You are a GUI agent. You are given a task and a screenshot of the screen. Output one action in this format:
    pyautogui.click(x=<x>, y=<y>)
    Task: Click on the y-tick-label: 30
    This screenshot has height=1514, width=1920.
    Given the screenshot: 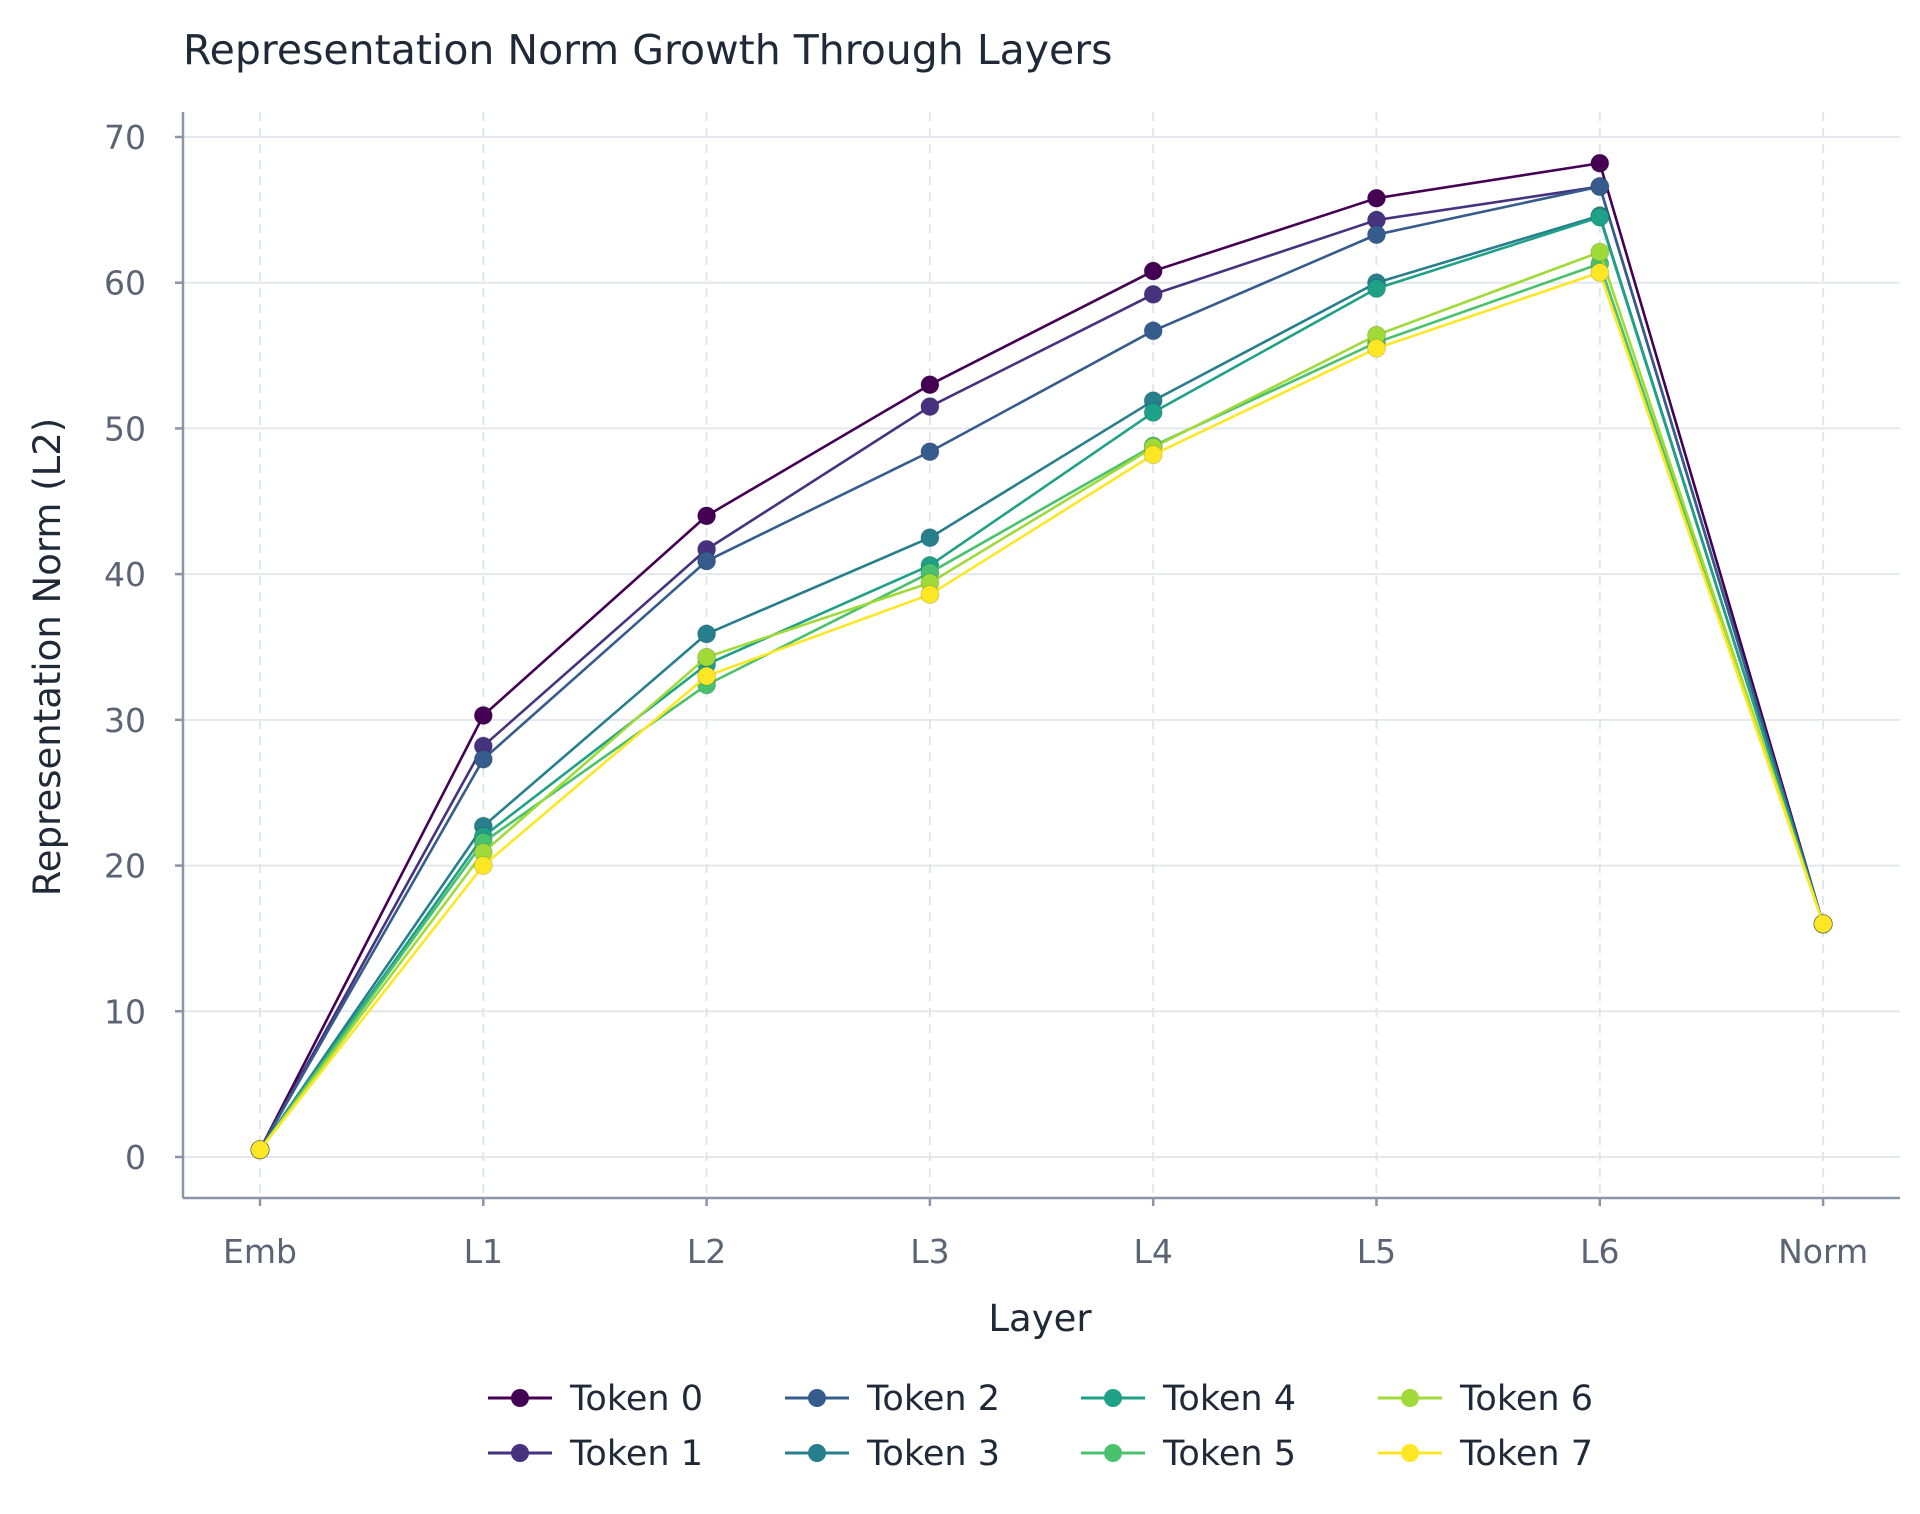 What is the action you would take?
    pyautogui.click(x=125, y=720)
    